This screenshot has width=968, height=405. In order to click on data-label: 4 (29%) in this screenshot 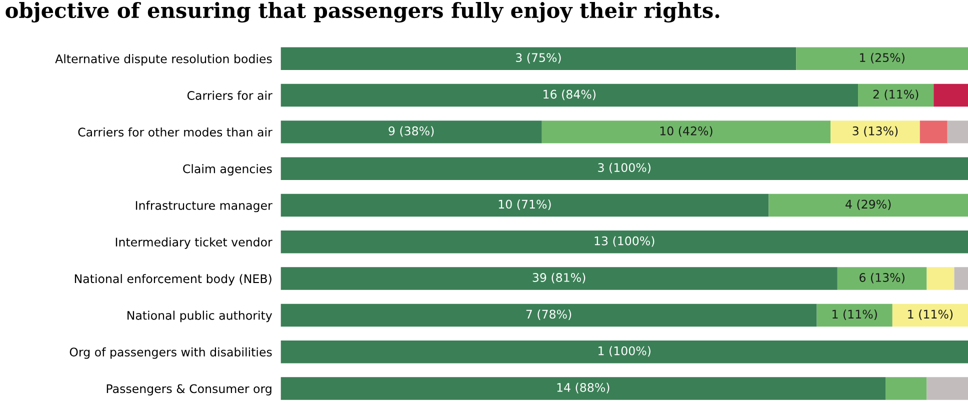, I will do `click(868, 205)`.